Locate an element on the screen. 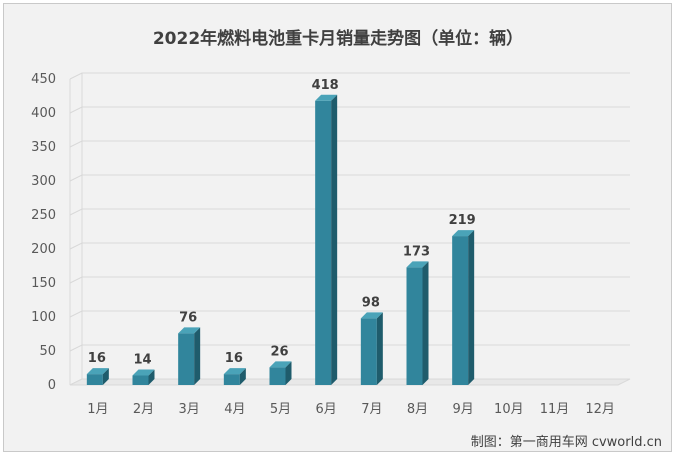 The height and width of the screenshot is (456, 677). x-tick-label: 12月 is located at coordinates (600, 409).